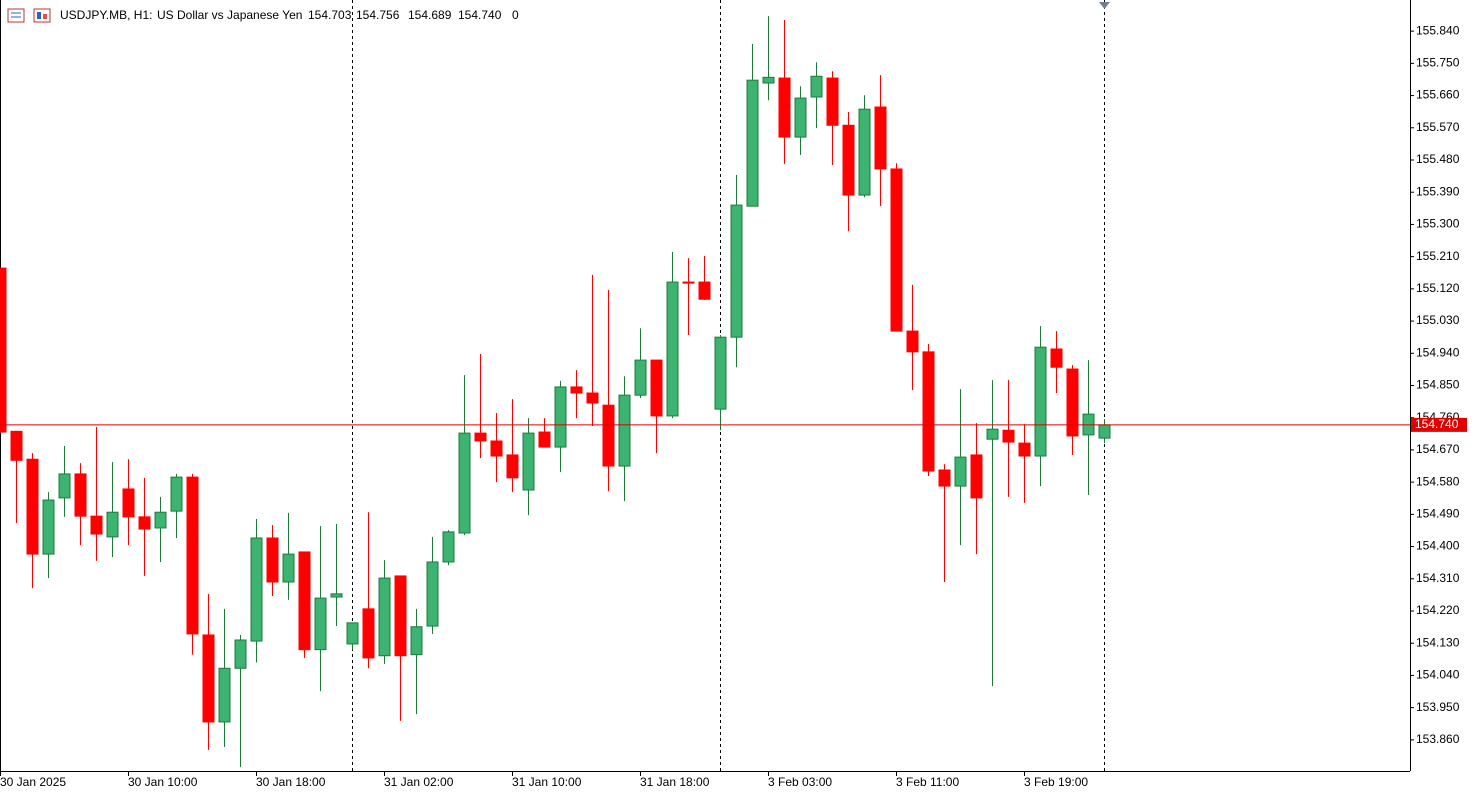  I want to click on y-tick-label: 154.940, so click(1438, 352).